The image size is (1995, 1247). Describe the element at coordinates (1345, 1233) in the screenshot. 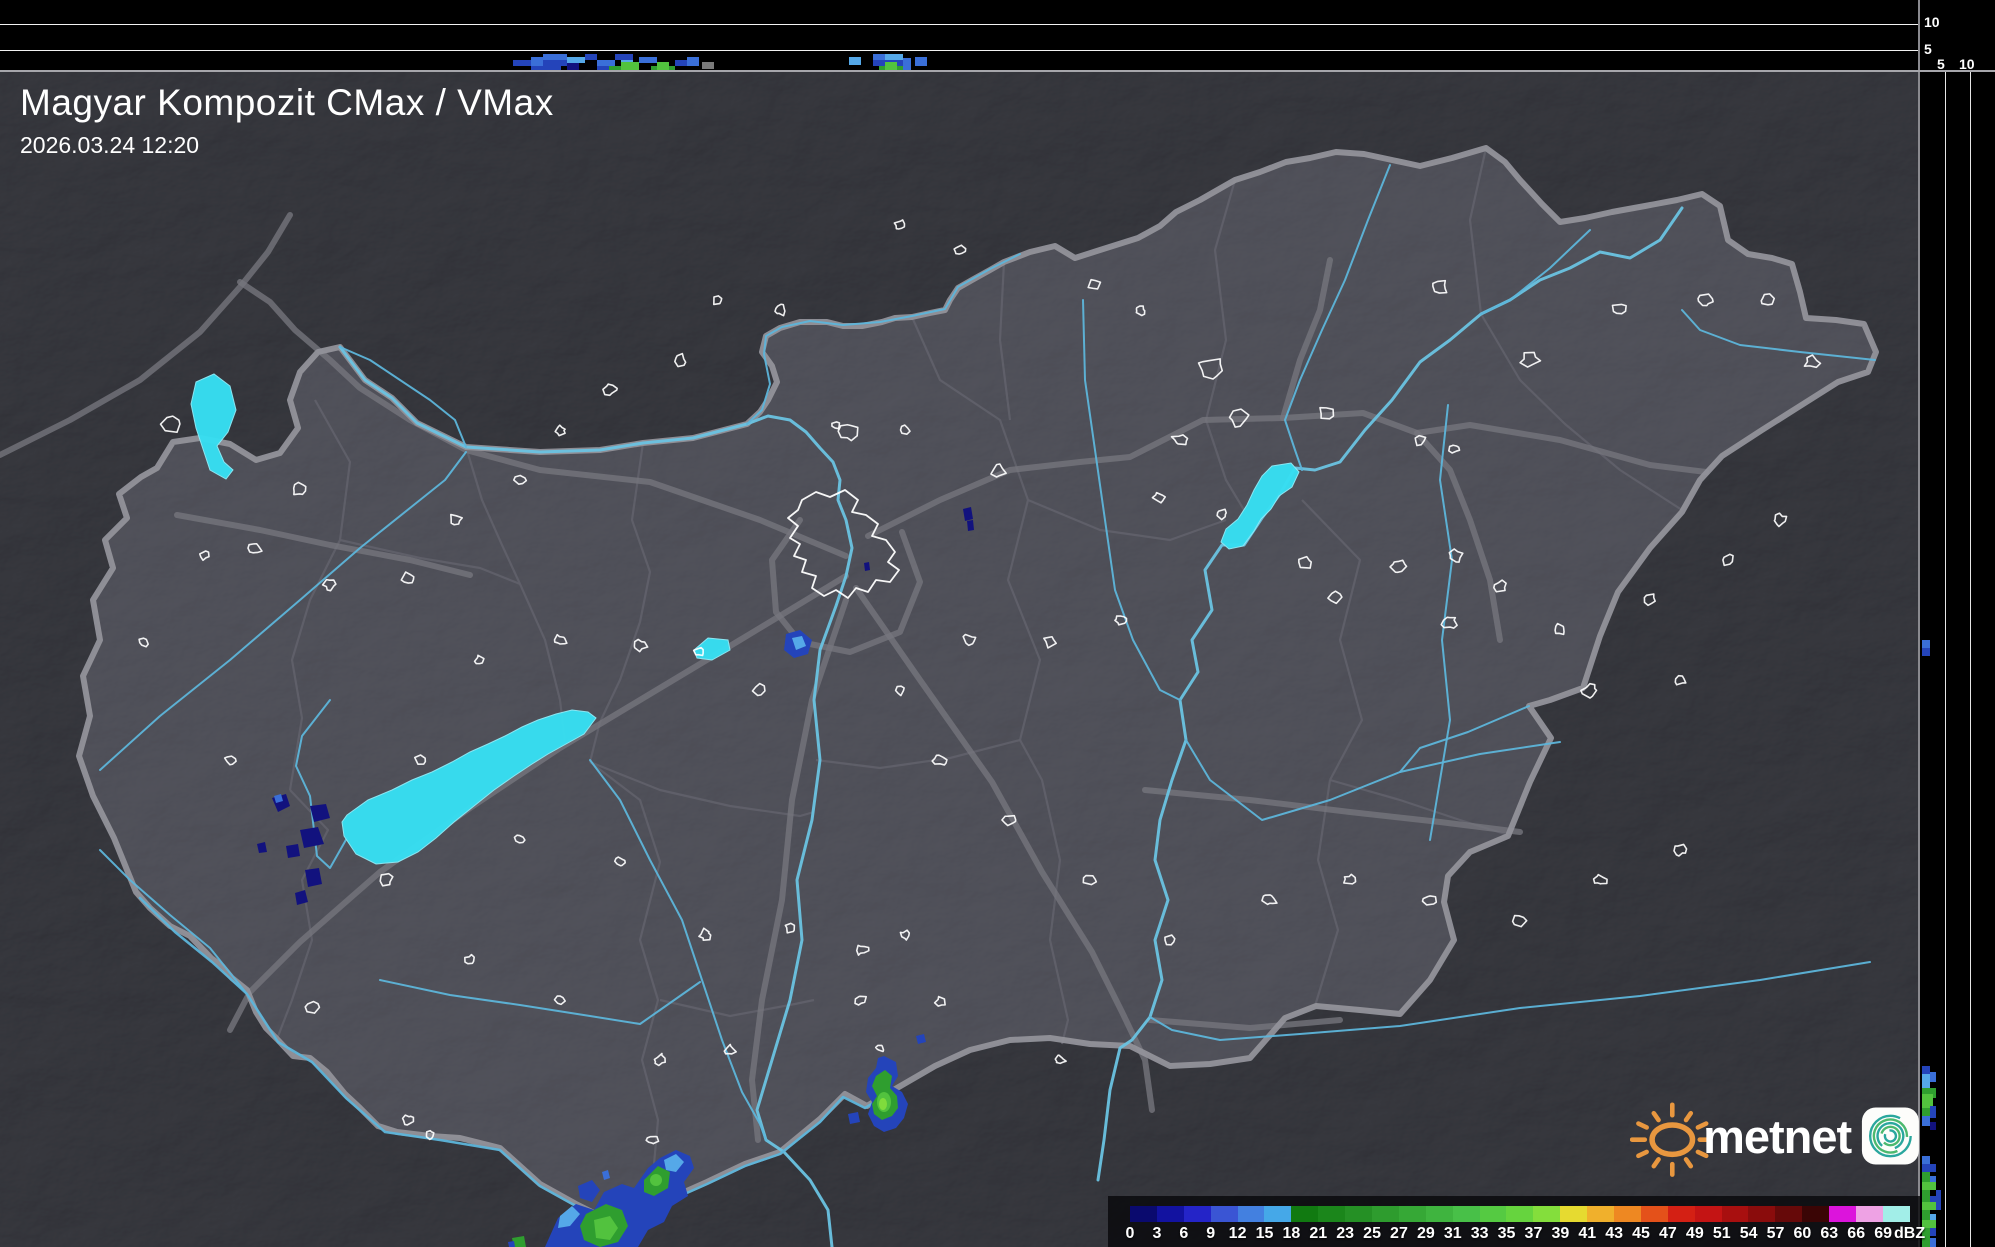

I see `legend-tick-label: 23` at that location.